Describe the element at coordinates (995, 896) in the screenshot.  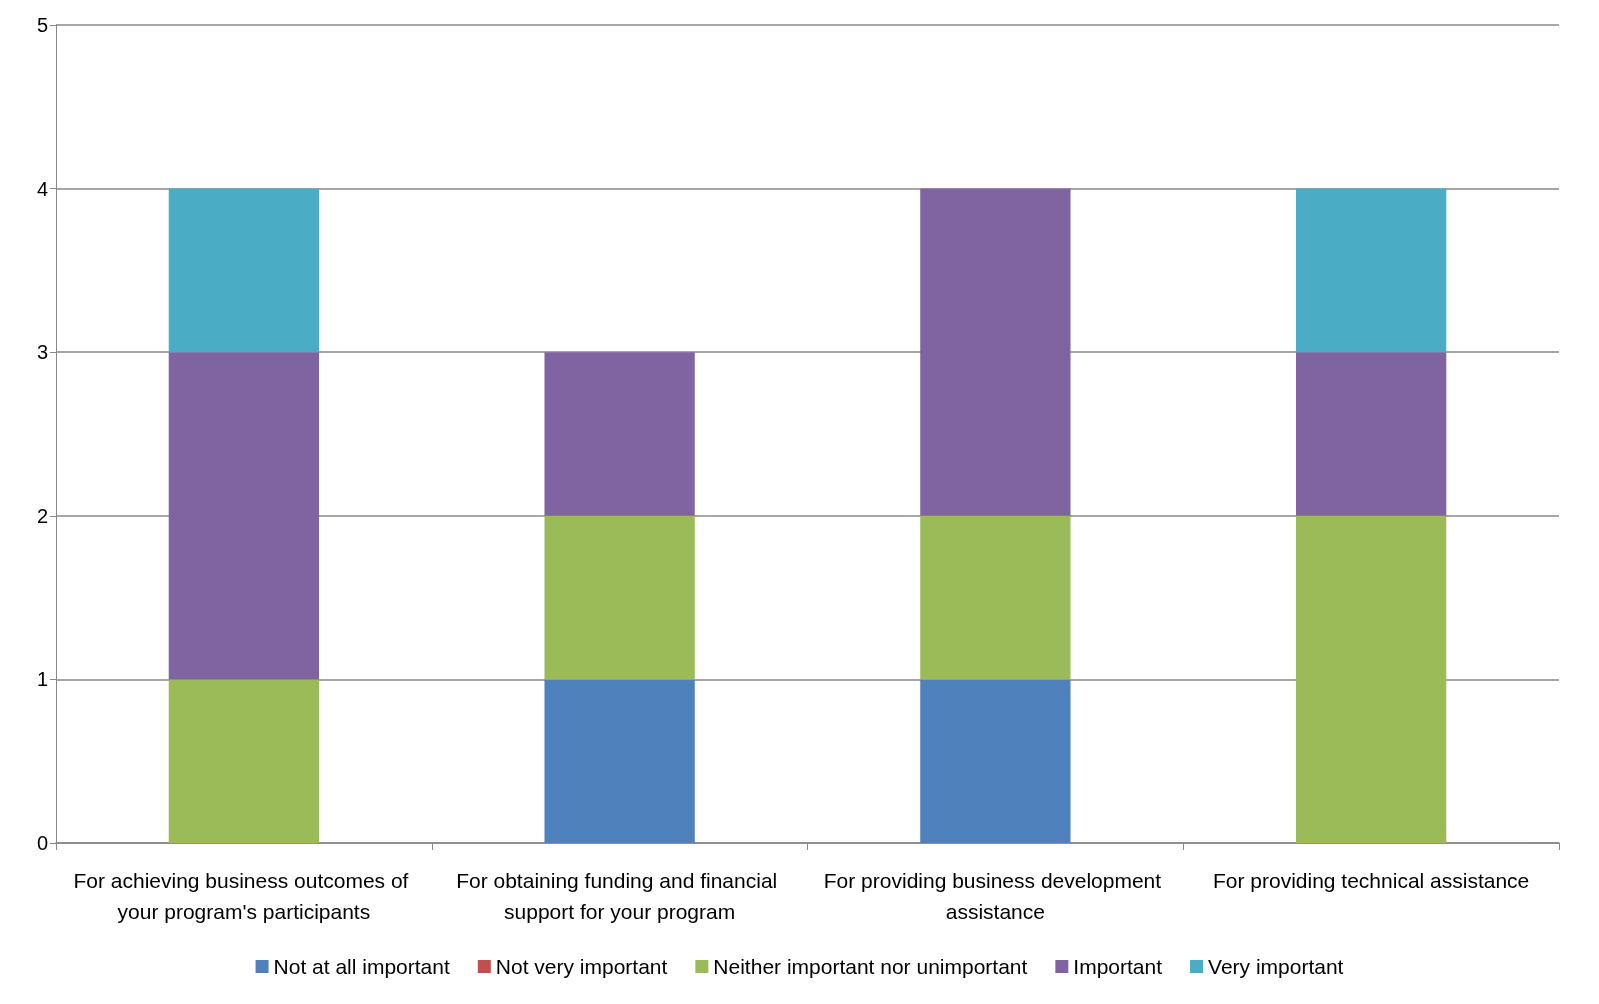
I see `x-tick-label: For providing business development assistance` at that location.